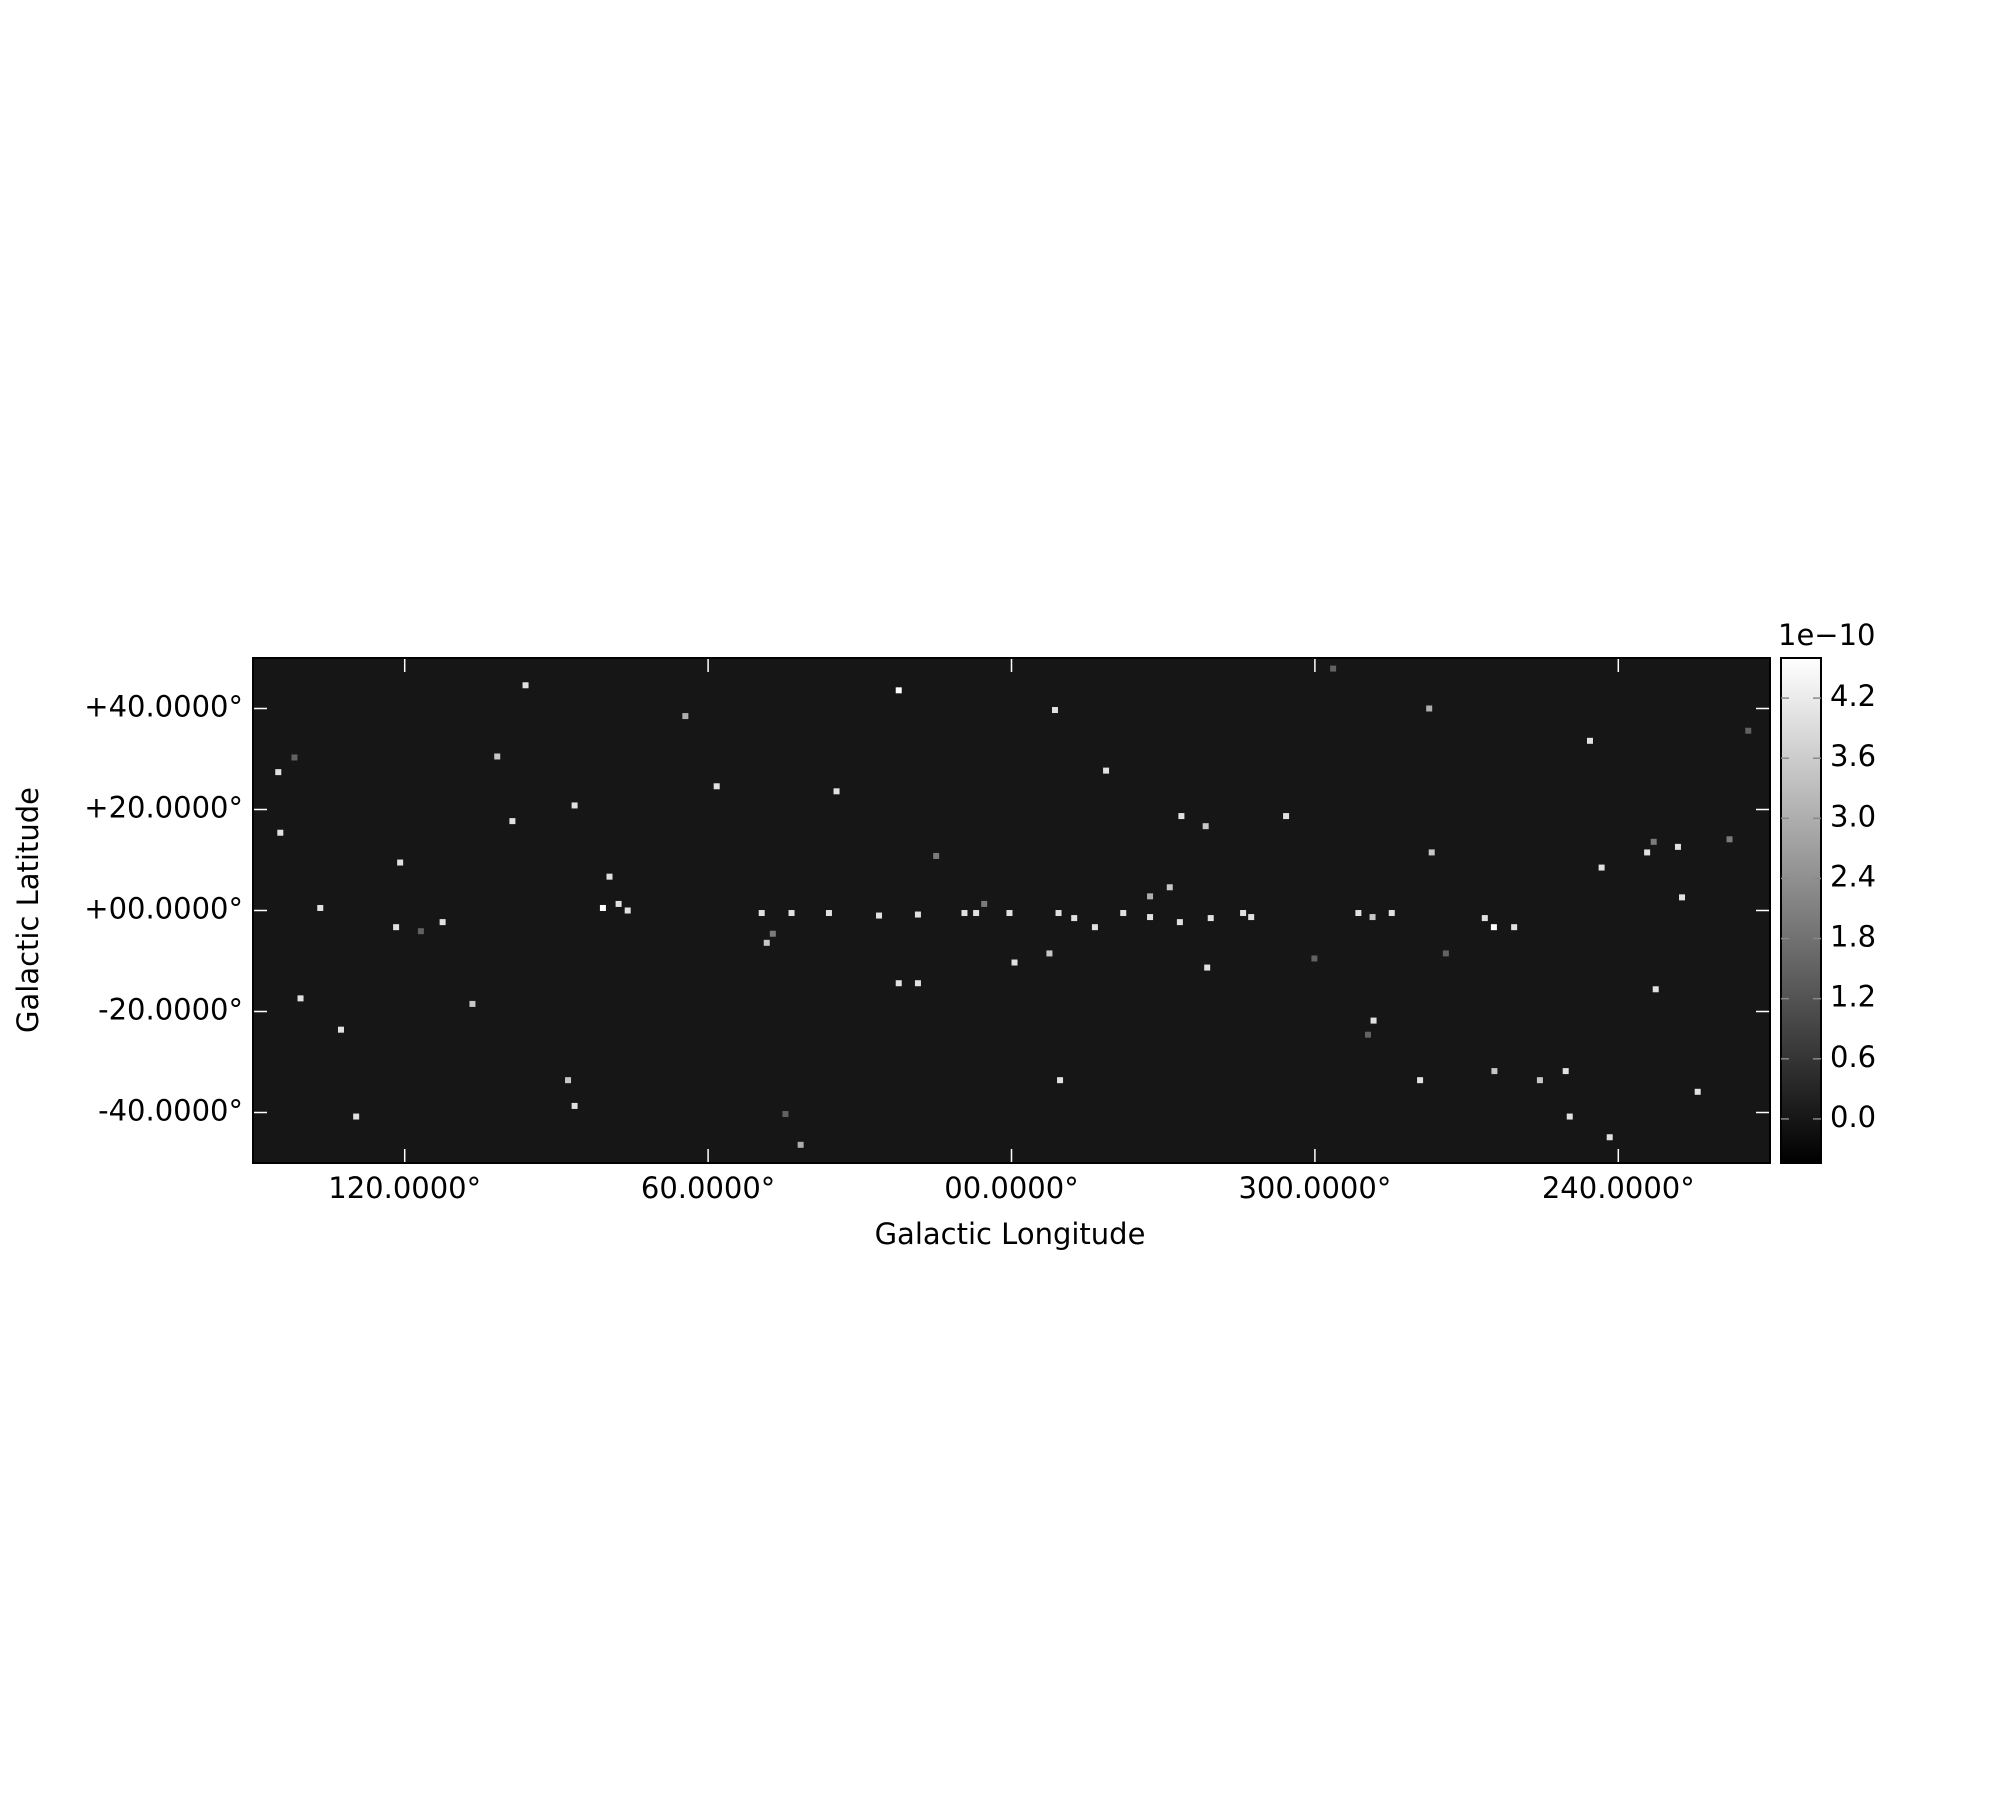 The height and width of the screenshot is (1804, 2000). What do you see at coordinates (28, 910) in the screenshot?
I see `y-axis-label: Galactic Latitude` at bounding box center [28, 910].